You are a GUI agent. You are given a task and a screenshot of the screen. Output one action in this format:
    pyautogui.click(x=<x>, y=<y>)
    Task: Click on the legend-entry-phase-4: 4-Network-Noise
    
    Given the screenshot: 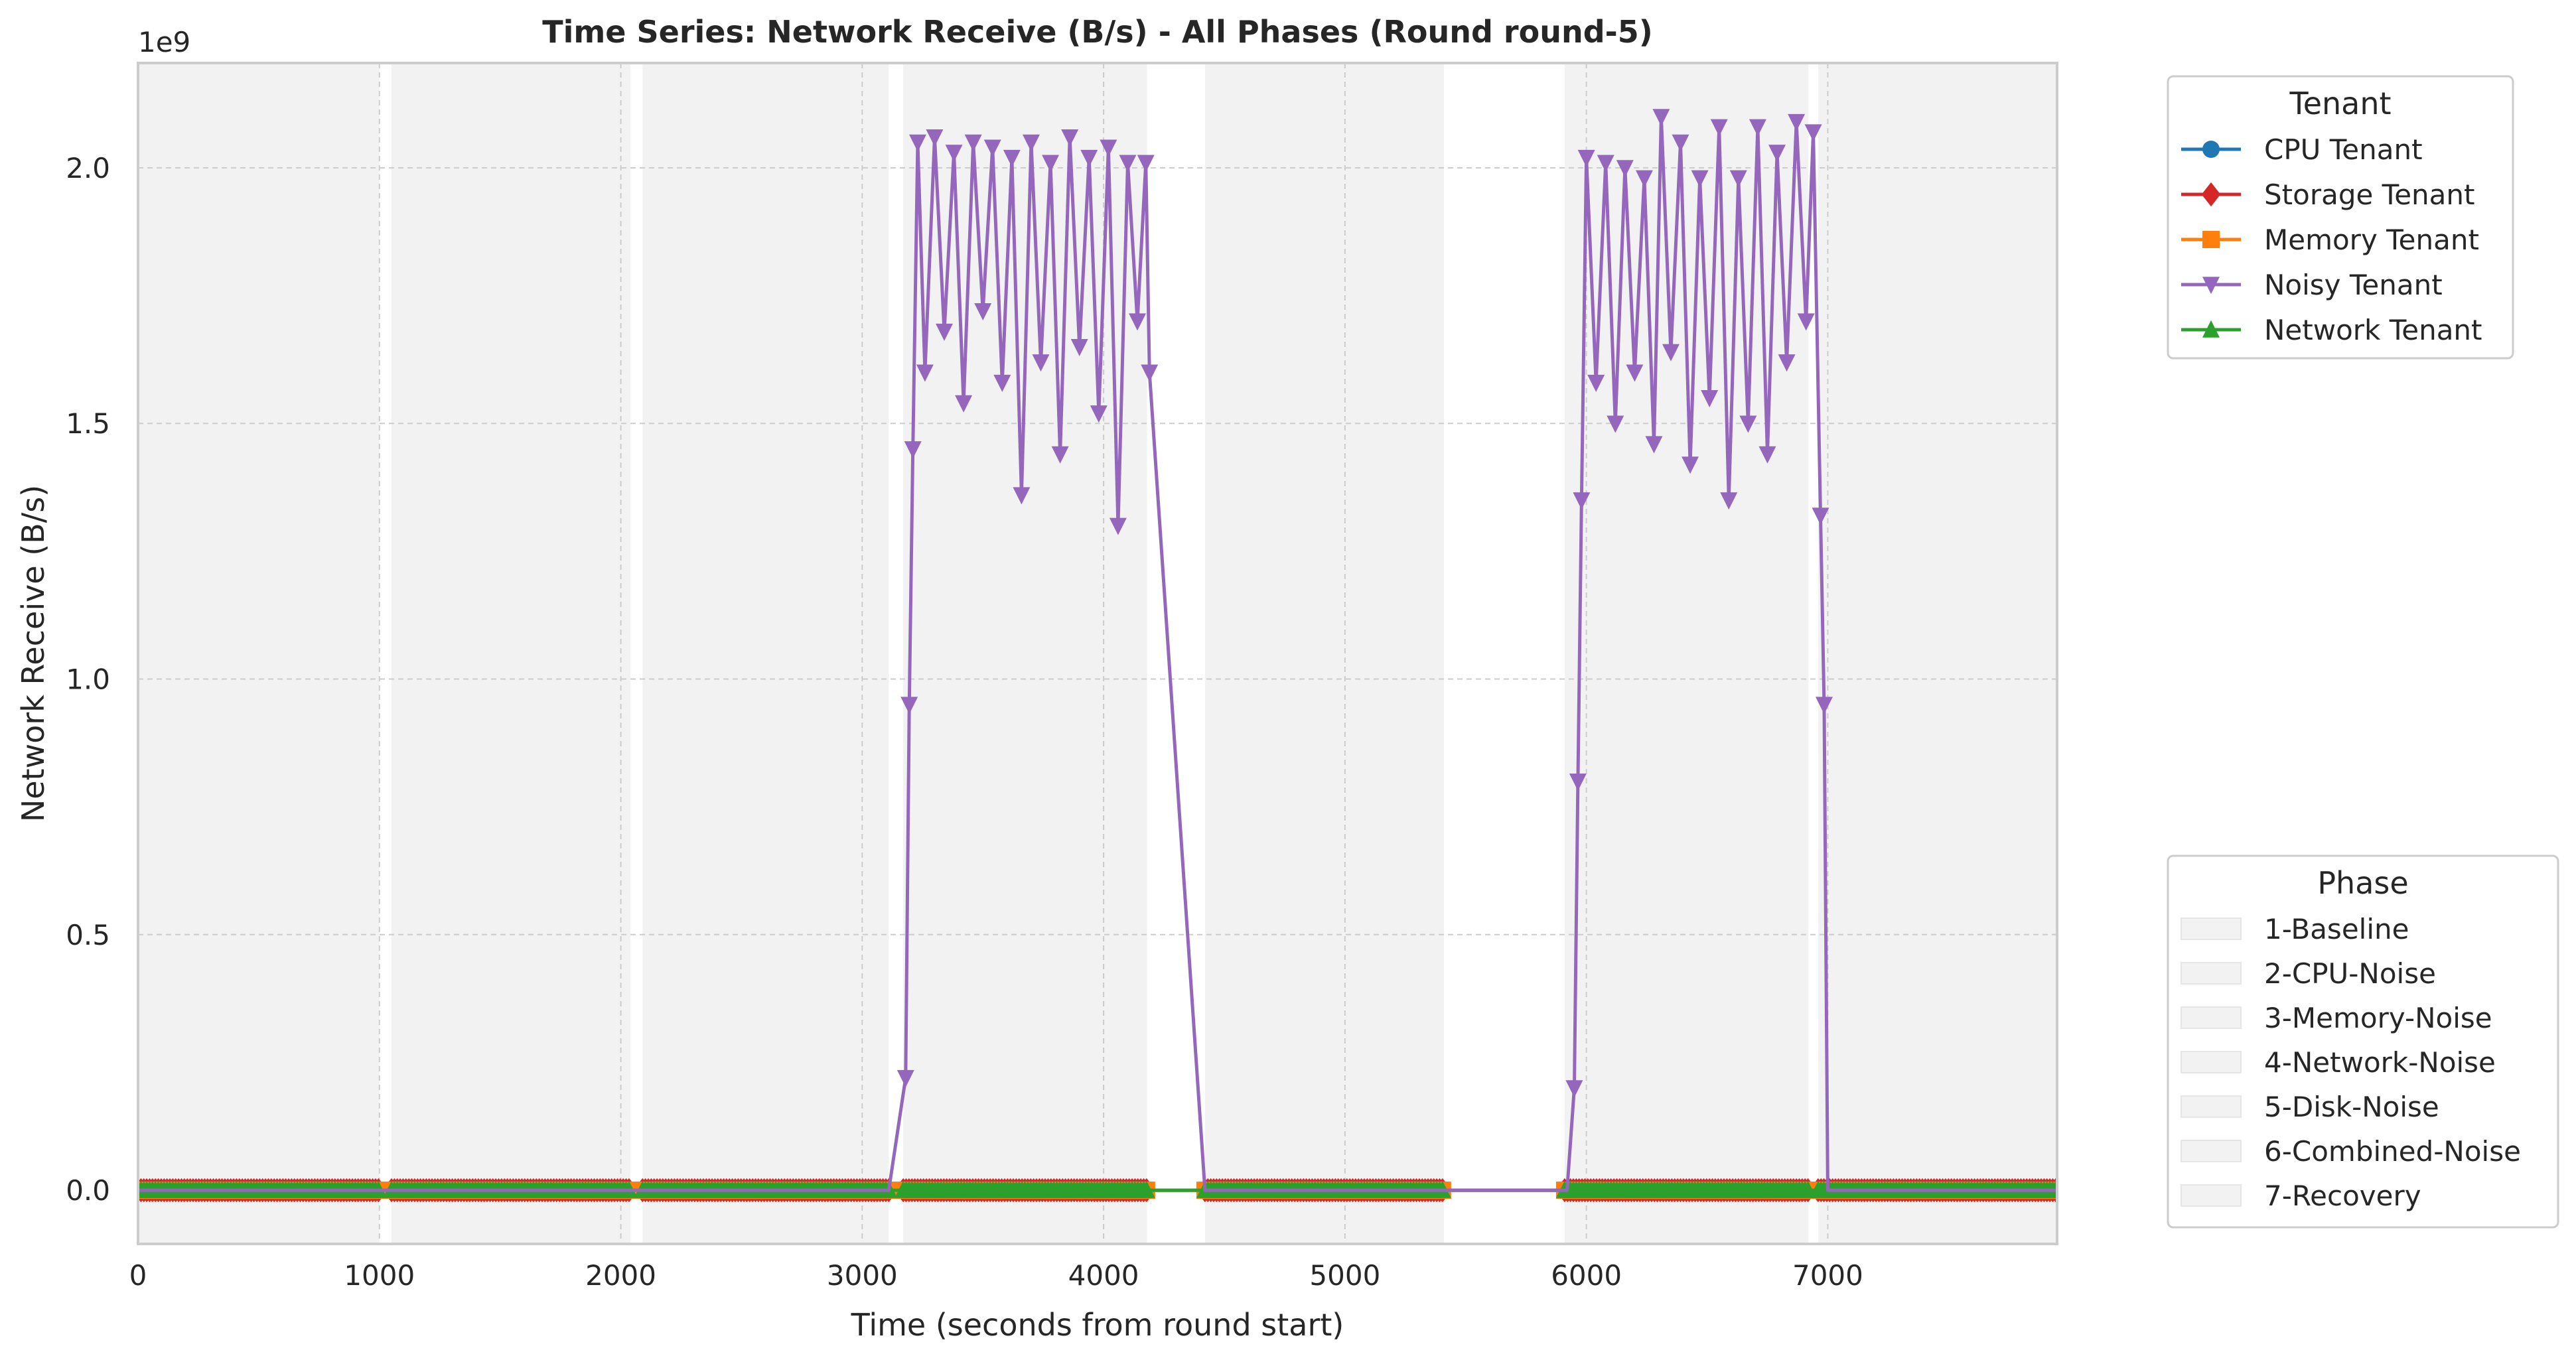 What is the action you would take?
    pyautogui.click(x=2339, y=1062)
    